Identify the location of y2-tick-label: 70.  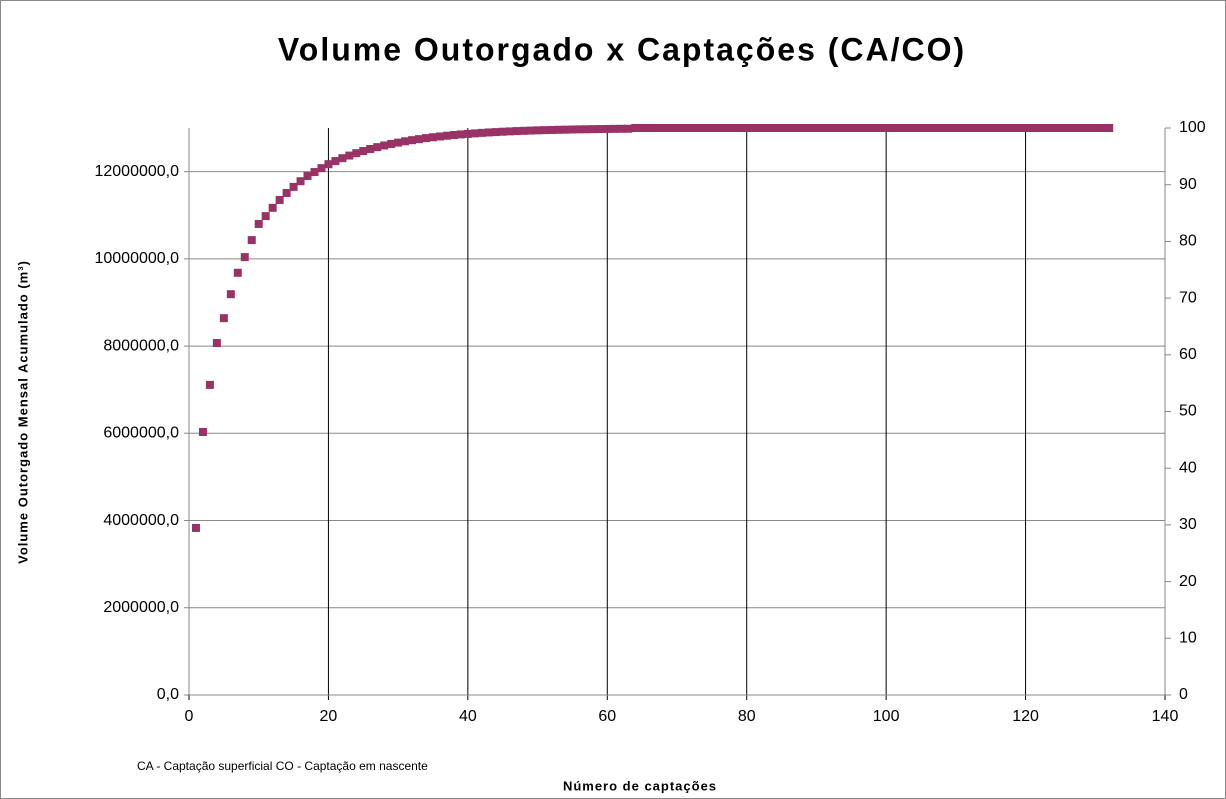
(1188, 297).